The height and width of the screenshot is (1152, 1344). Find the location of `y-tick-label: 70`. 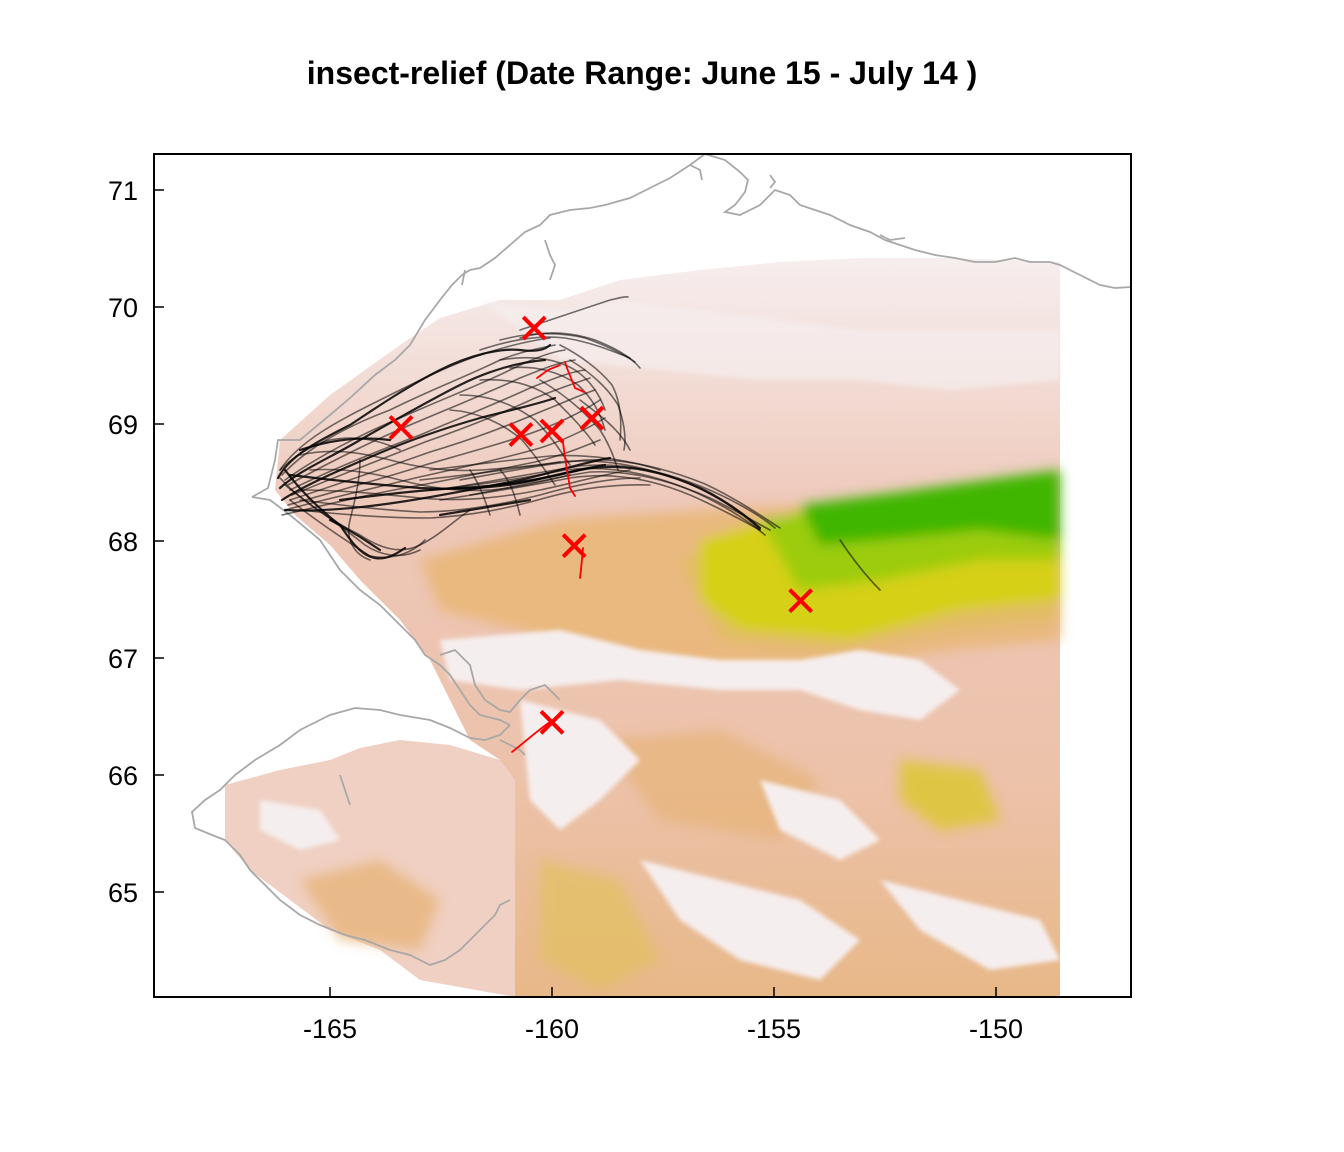

y-tick-label: 70 is located at coordinates (123, 308).